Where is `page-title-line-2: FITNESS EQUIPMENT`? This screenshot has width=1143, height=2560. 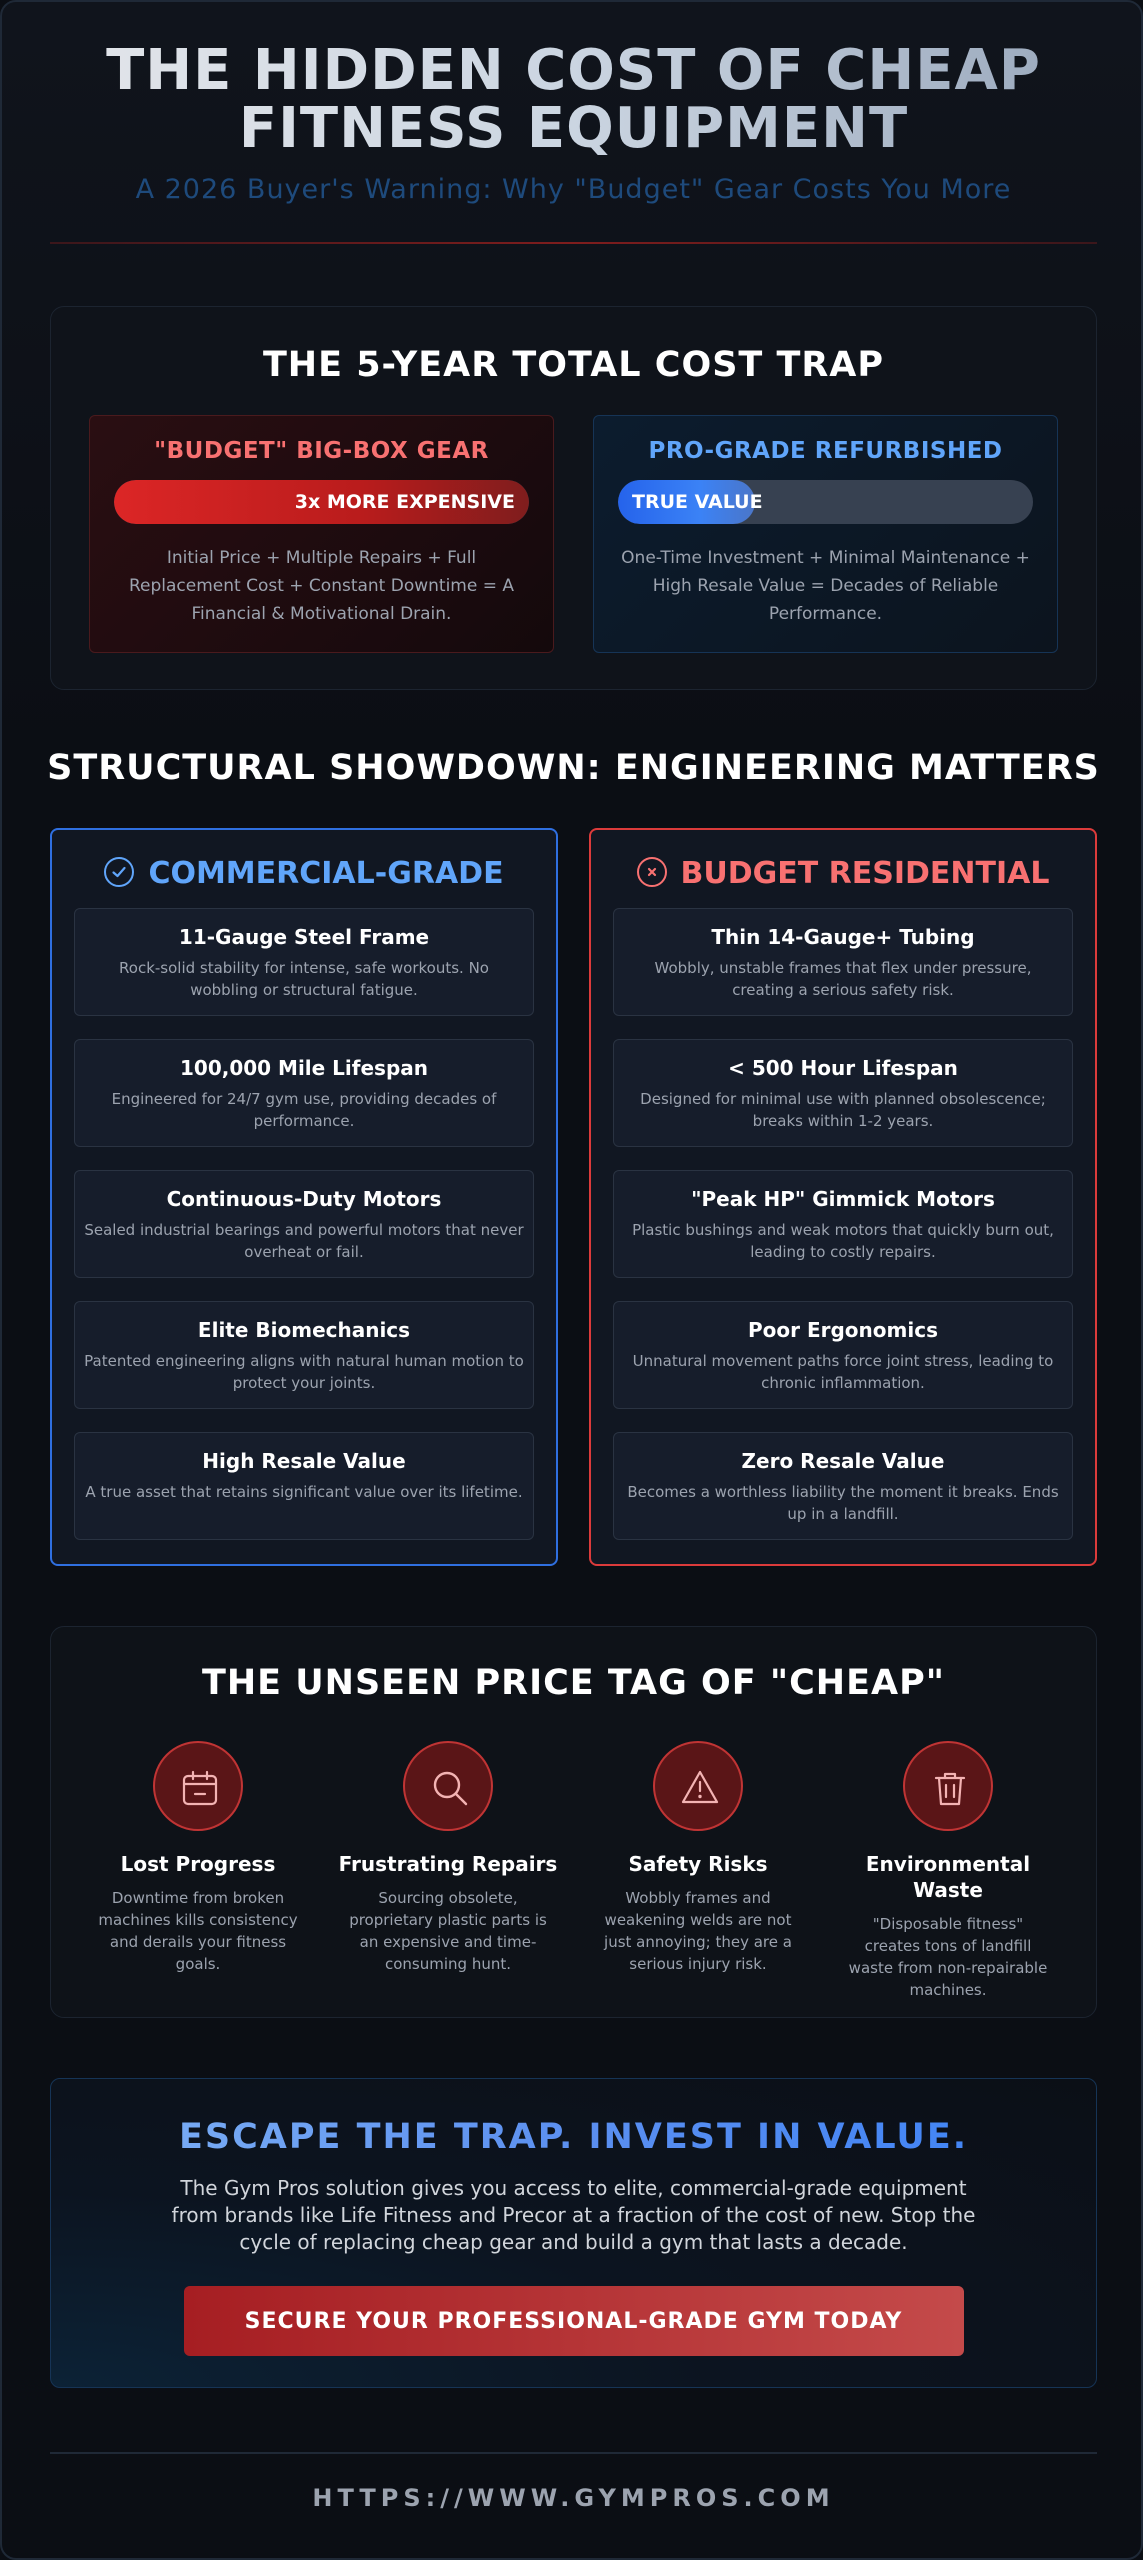
page-title-line-2: FITNESS EQUIPMENT is located at coordinates (573, 128).